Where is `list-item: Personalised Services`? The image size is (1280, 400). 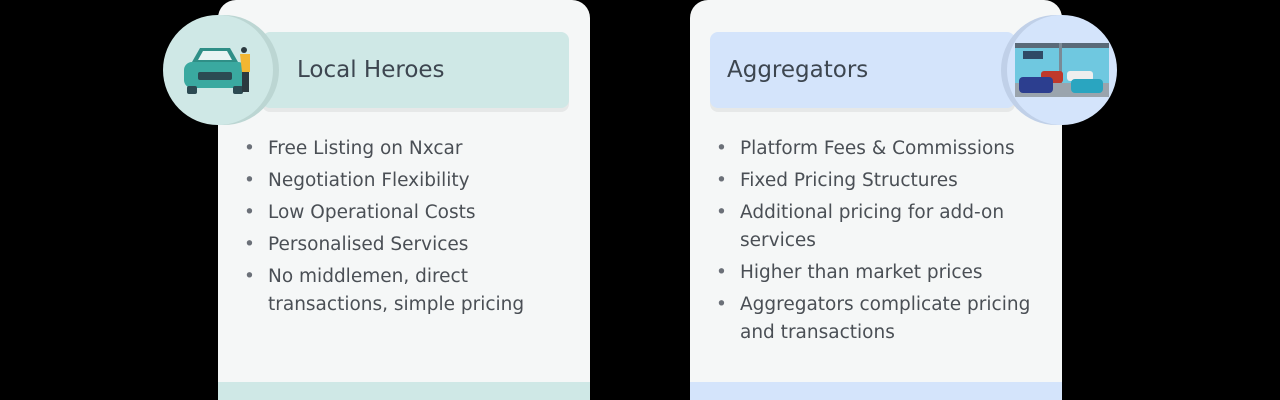 list-item: Personalised Services is located at coordinates (400, 245).